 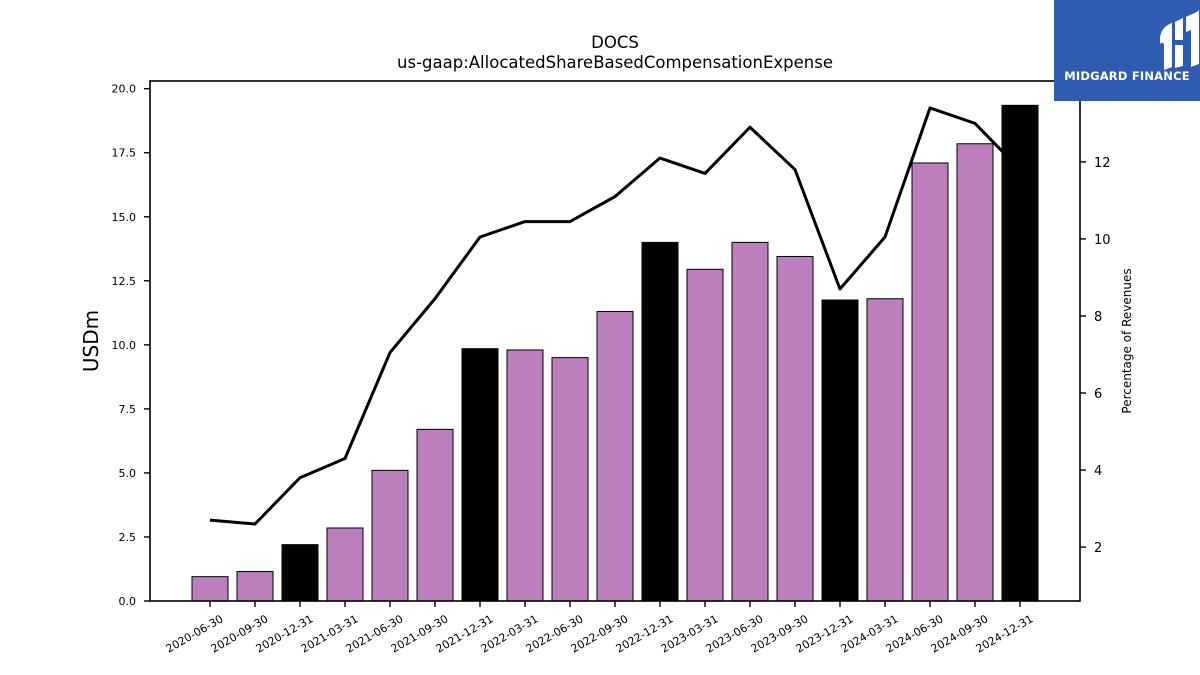 I want to click on y-tick-label: 0.0, so click(x=128, y=601).